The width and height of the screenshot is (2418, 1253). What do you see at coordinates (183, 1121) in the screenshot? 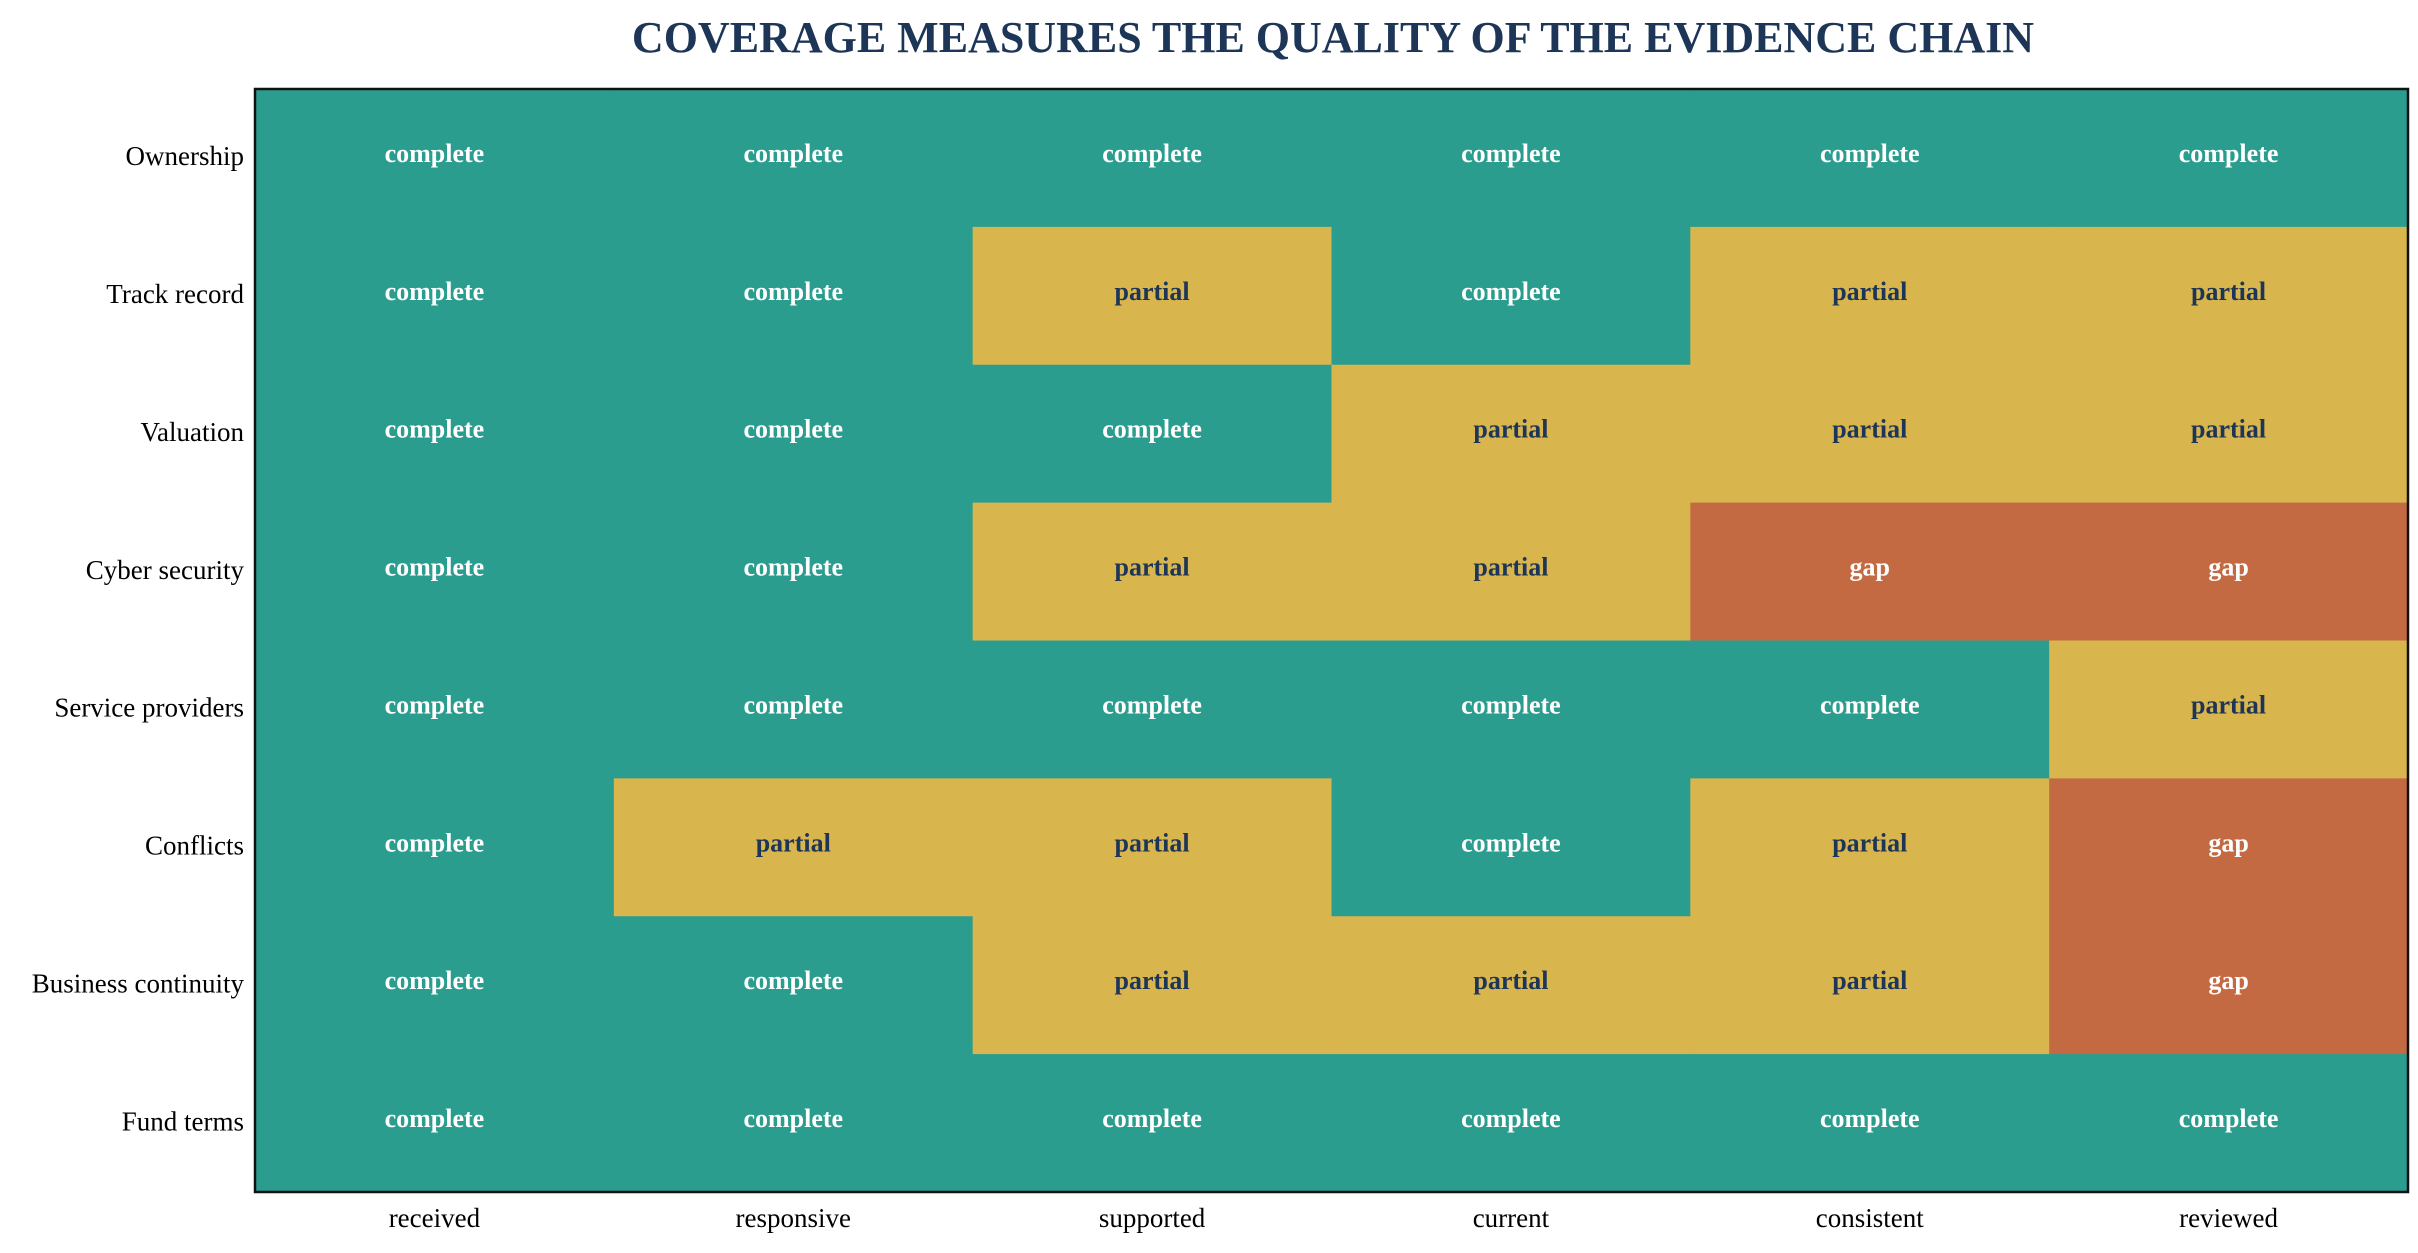
I see `row-label: Fund terms` at bounding box center [183, 1121].